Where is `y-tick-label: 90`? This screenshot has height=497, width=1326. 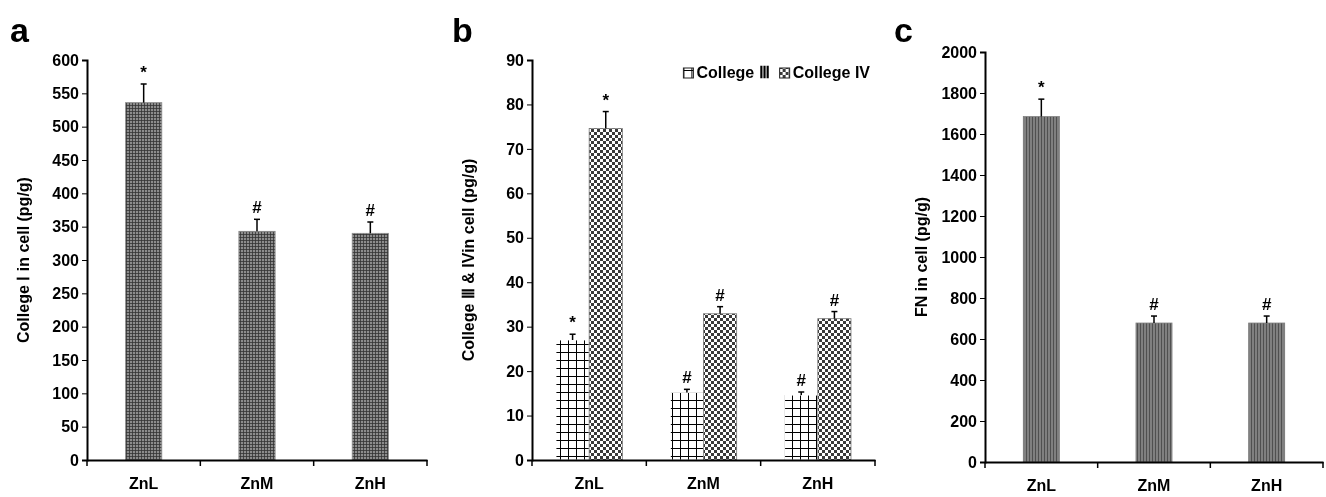 y-tick-label: 90 is located at coordinates (515, 60).